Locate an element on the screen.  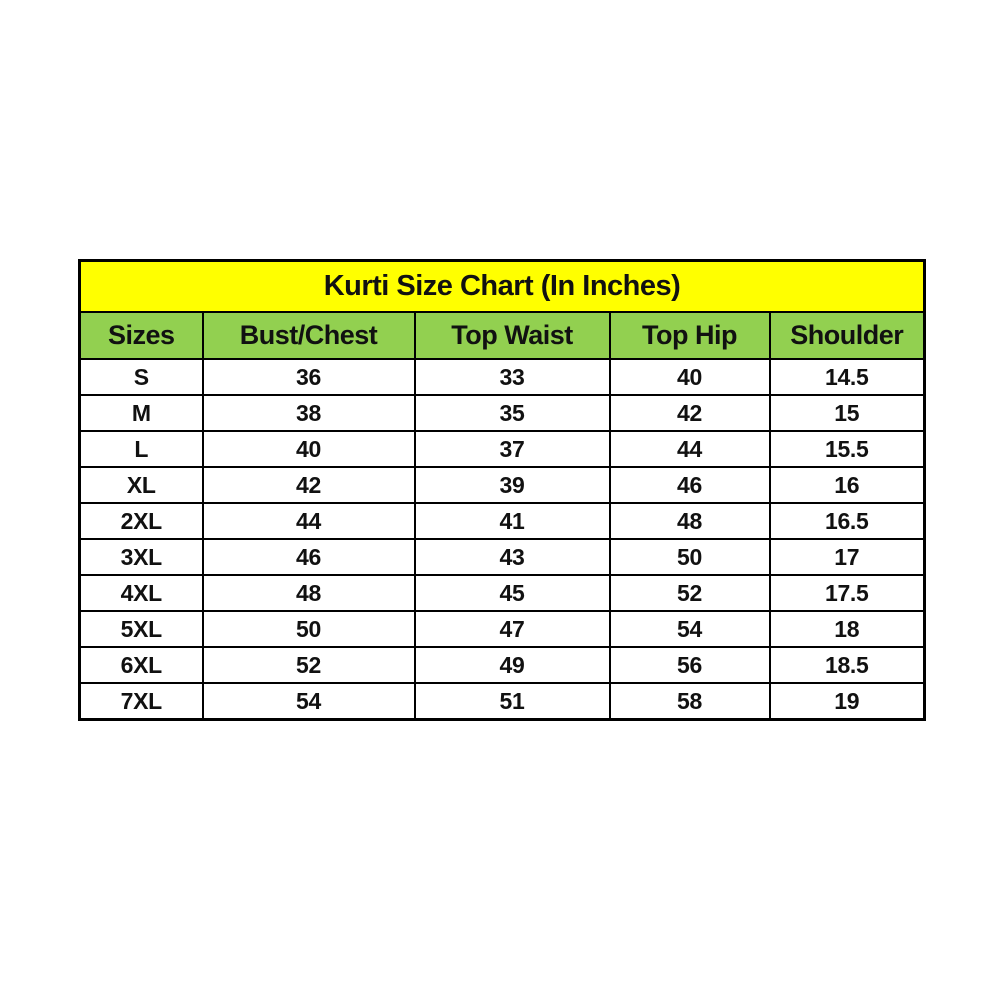
value-cell: 45 is located at coordinates (512, 593).